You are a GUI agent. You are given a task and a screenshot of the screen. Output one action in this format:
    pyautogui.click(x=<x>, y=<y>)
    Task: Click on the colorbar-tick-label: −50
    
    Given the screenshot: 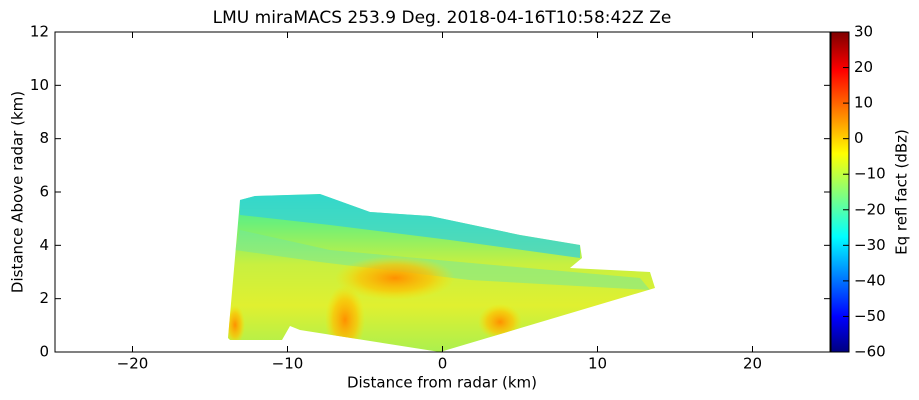 What is the action you would take?
    pyautogui.click(x=870, y=316)
    